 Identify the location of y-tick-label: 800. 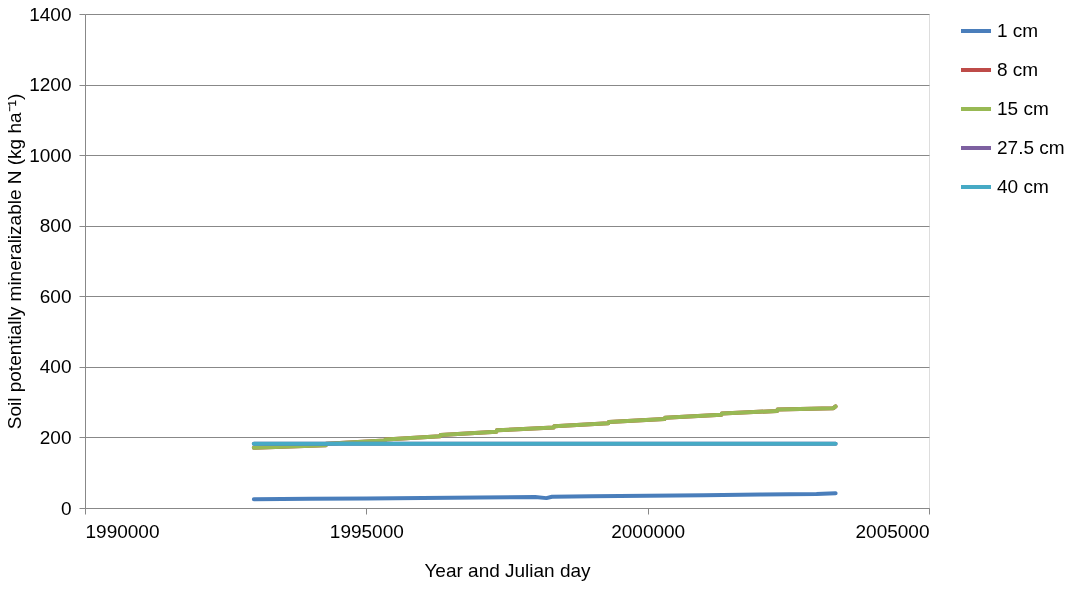
(55, 226).